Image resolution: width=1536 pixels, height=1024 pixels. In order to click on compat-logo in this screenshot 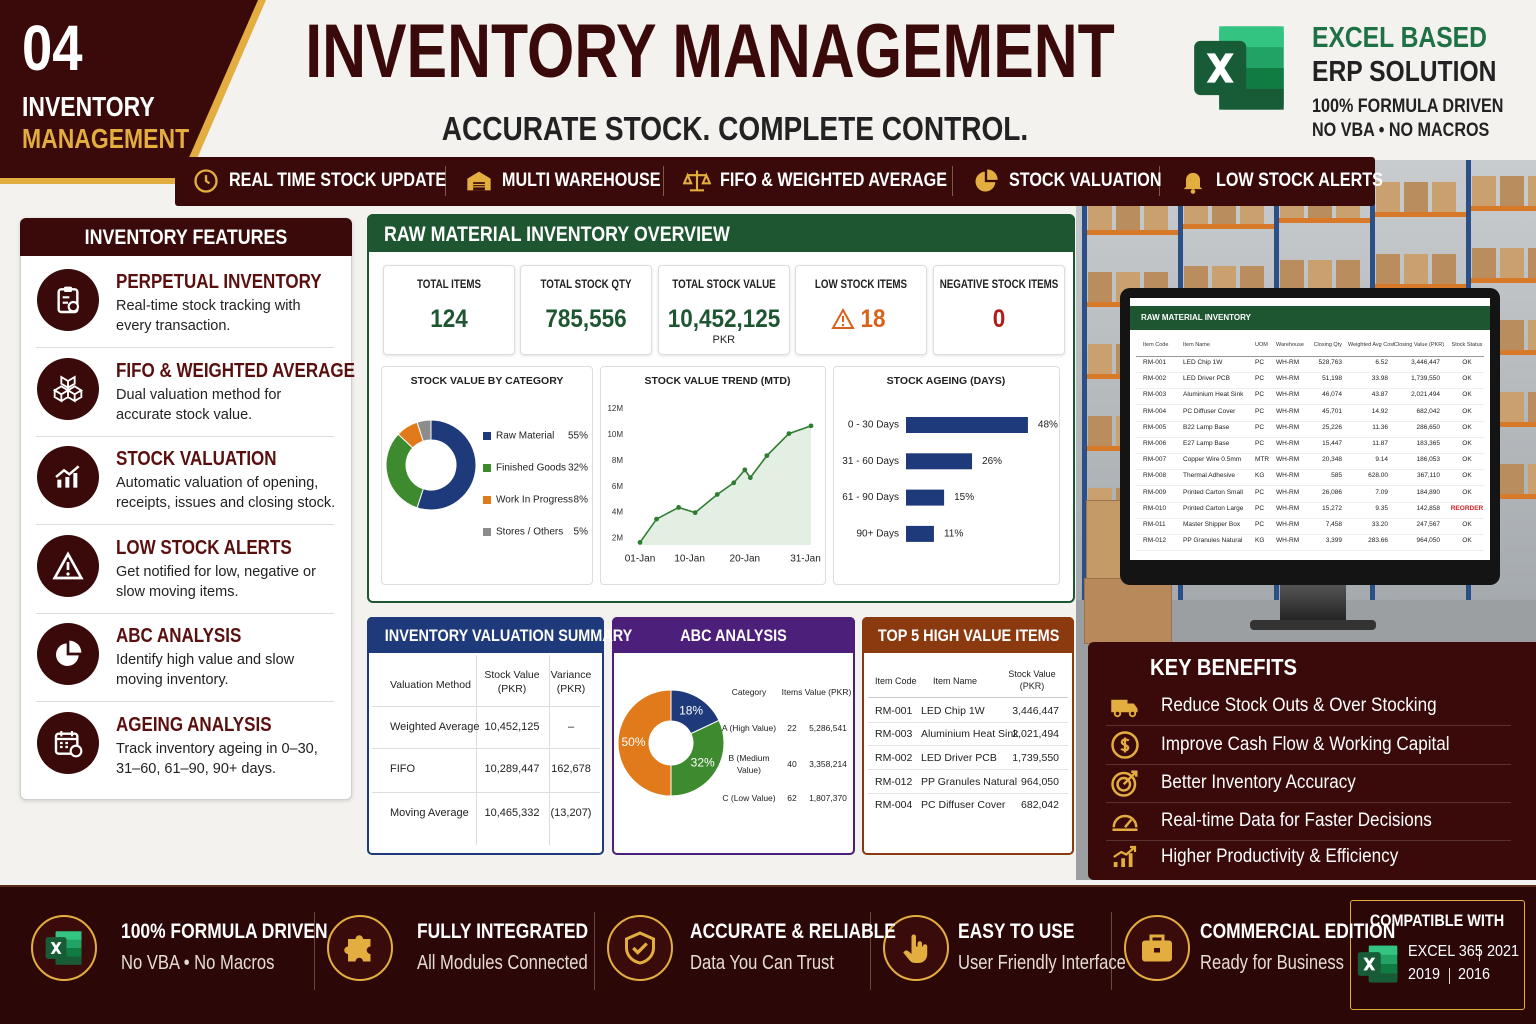, I will do `click(1378, 964)`.